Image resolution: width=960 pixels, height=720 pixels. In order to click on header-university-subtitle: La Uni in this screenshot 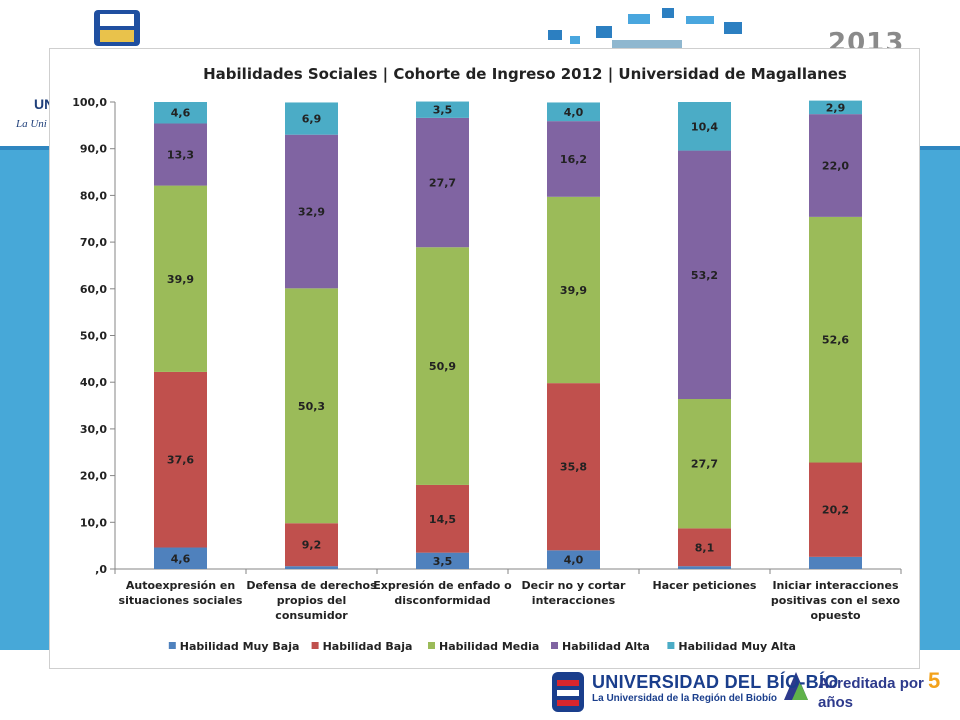, I will do `click(31, 124)`.